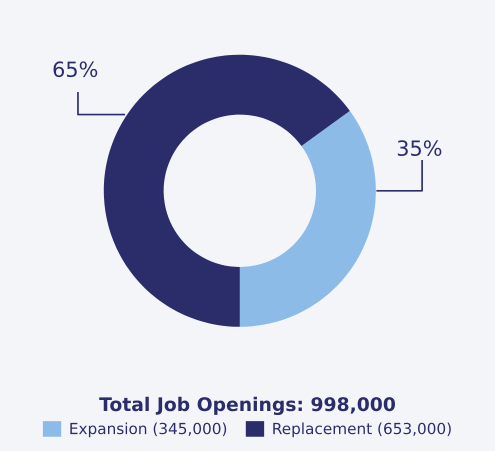 The height and width of the screenshot is (451, 495). Describe the element at coordinates (76, 69) in the screenshot. I see `data-label: 65%` at that location.